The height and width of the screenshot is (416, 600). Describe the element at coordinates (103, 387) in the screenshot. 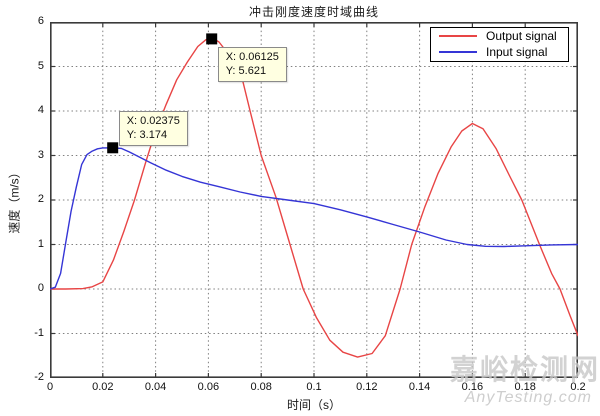

I see `x-tick-label: 0.02` at that location.